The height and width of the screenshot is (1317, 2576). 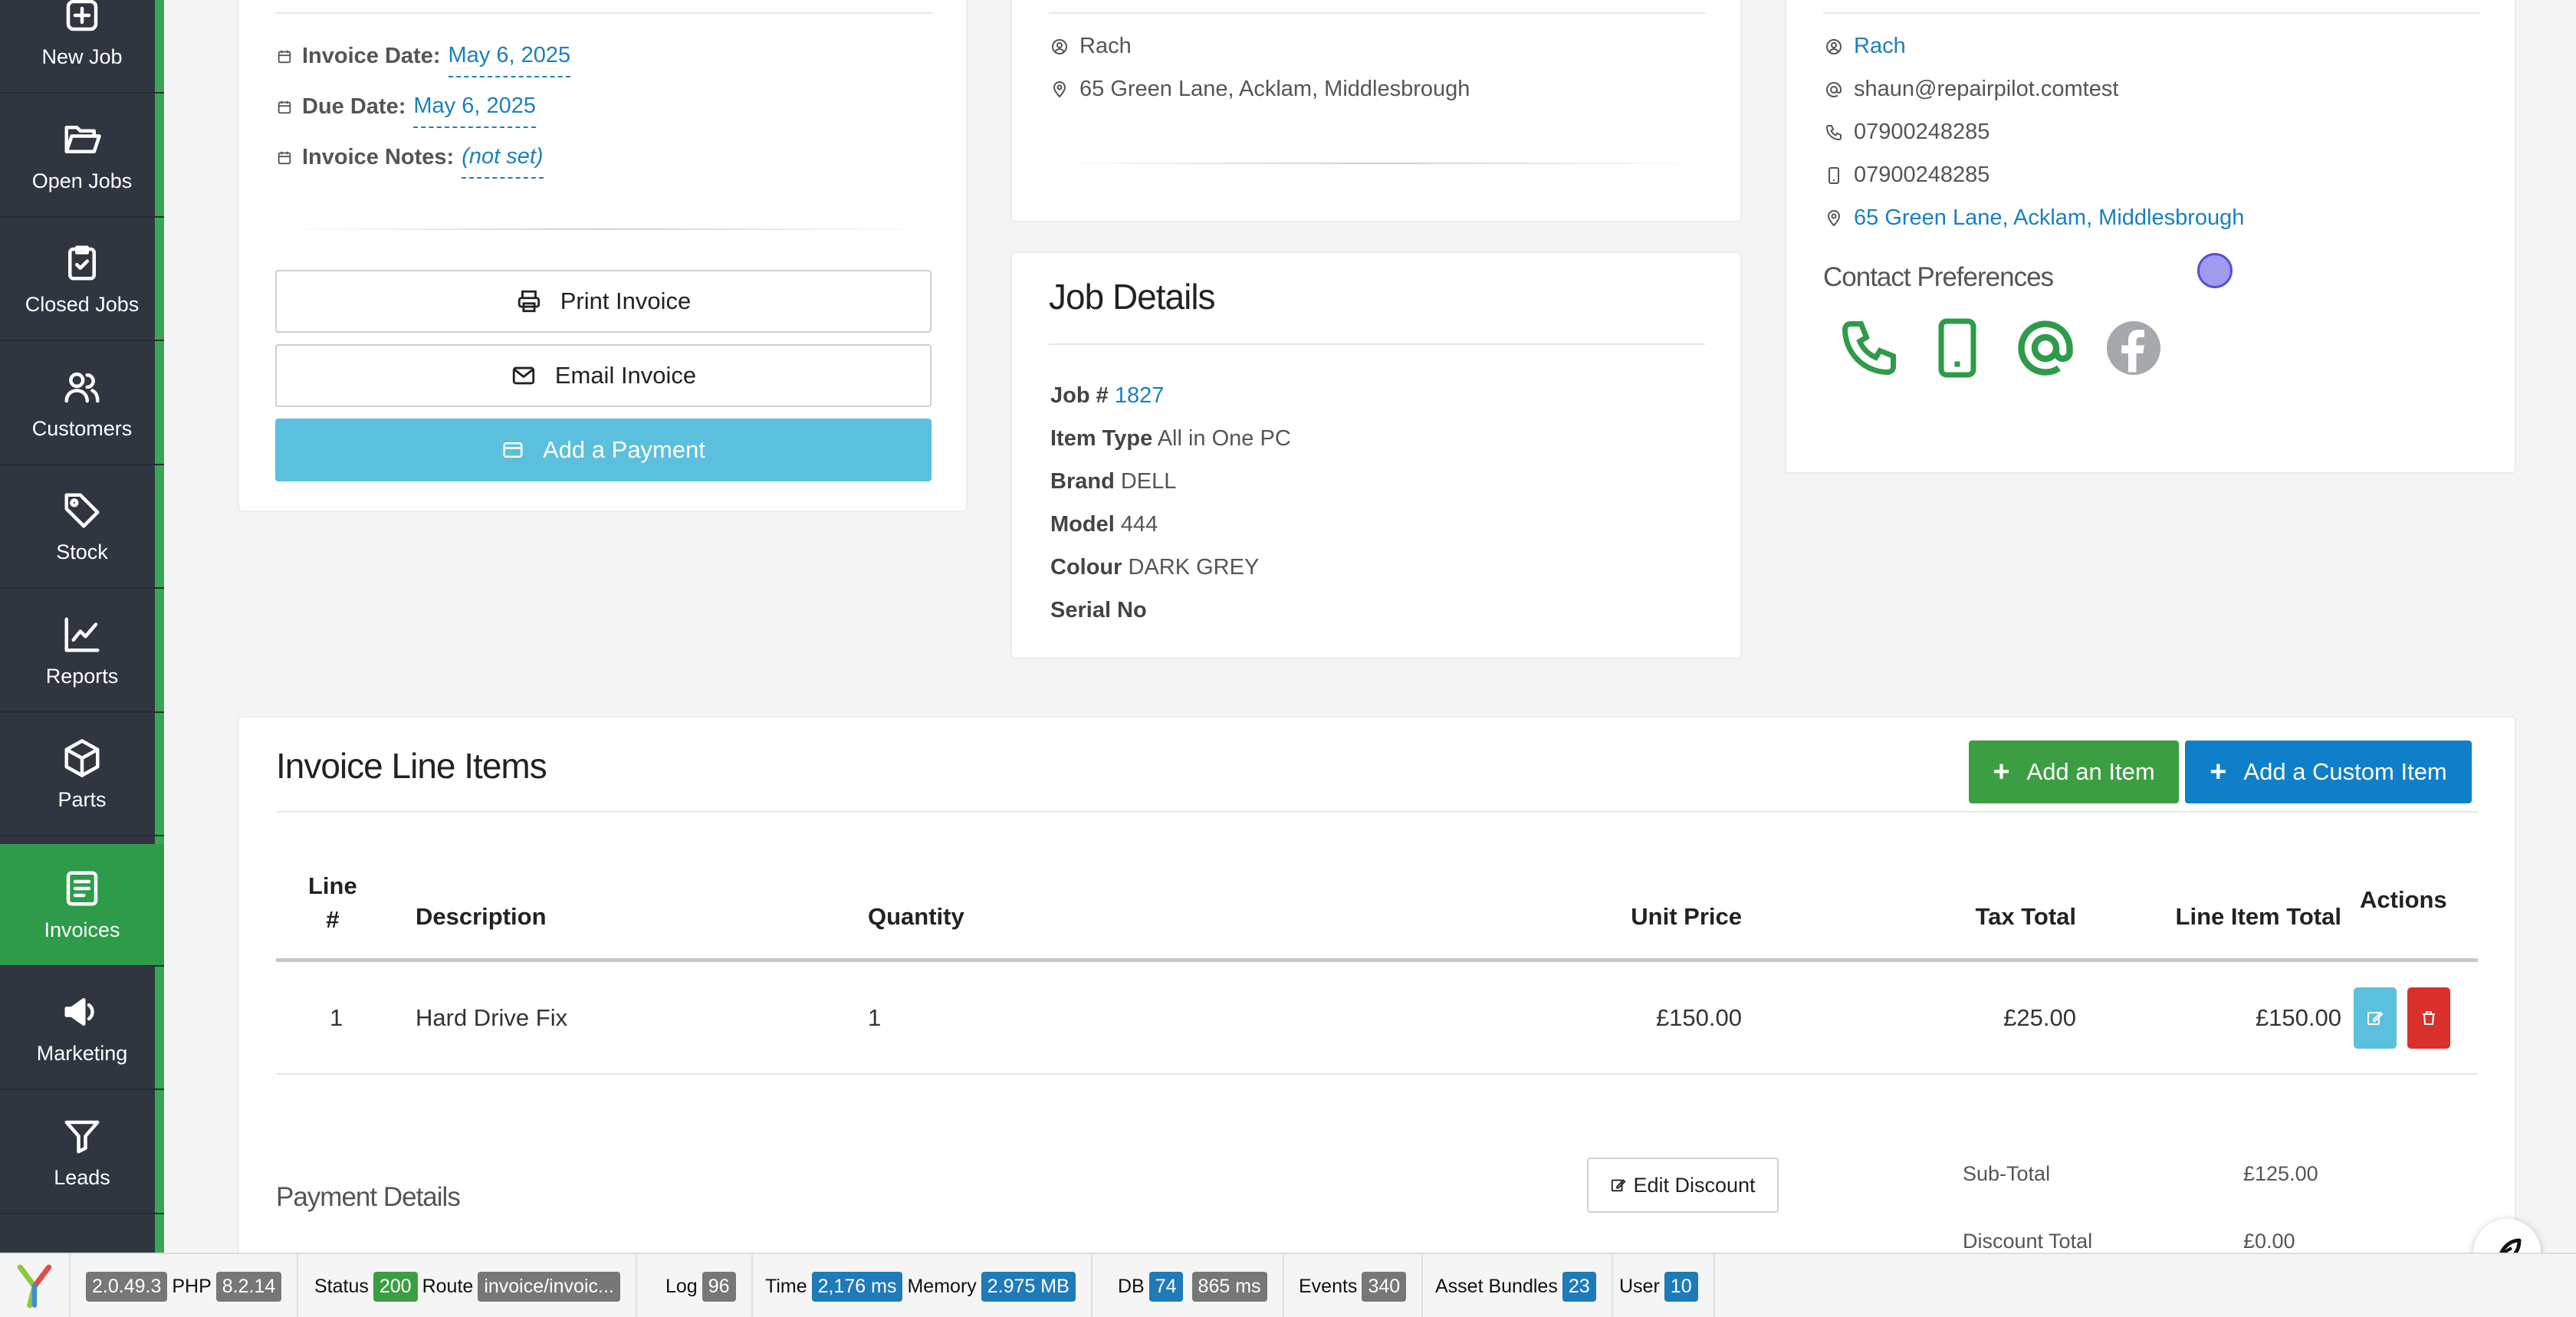 I want to click on map-marker-icon, so click(x=1060, y=88).